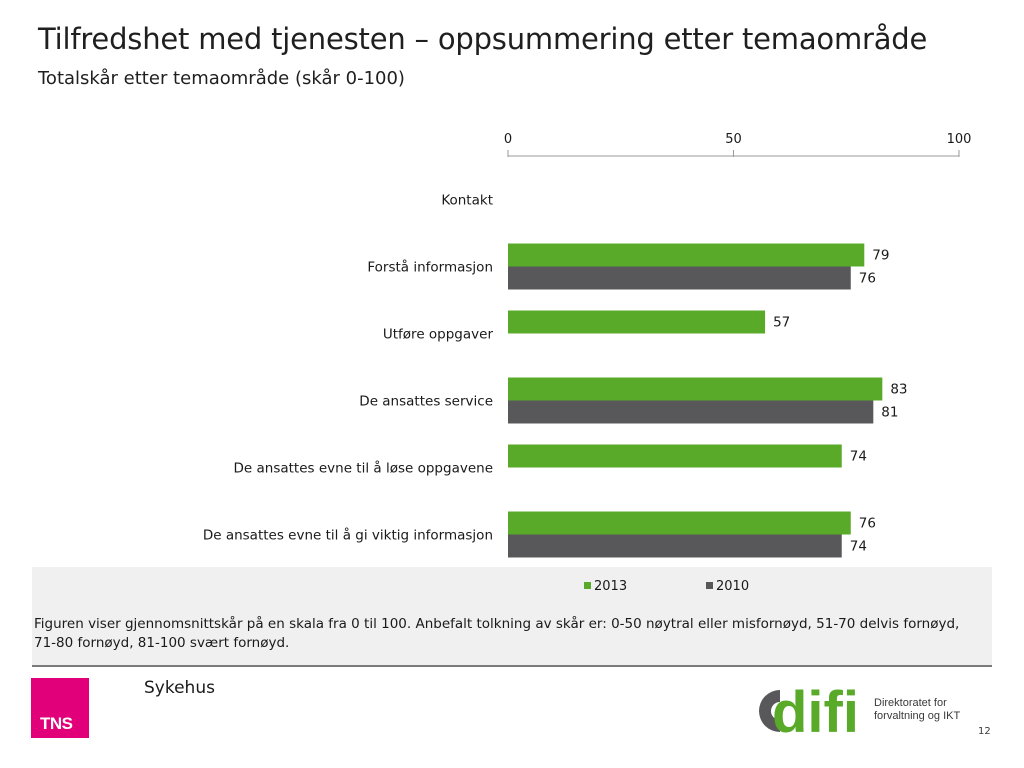 The height and width of the screenshot is (768, 1024). I want to click on difi-tagline-line-2: forvaltning og IKT, so click(917, 716).